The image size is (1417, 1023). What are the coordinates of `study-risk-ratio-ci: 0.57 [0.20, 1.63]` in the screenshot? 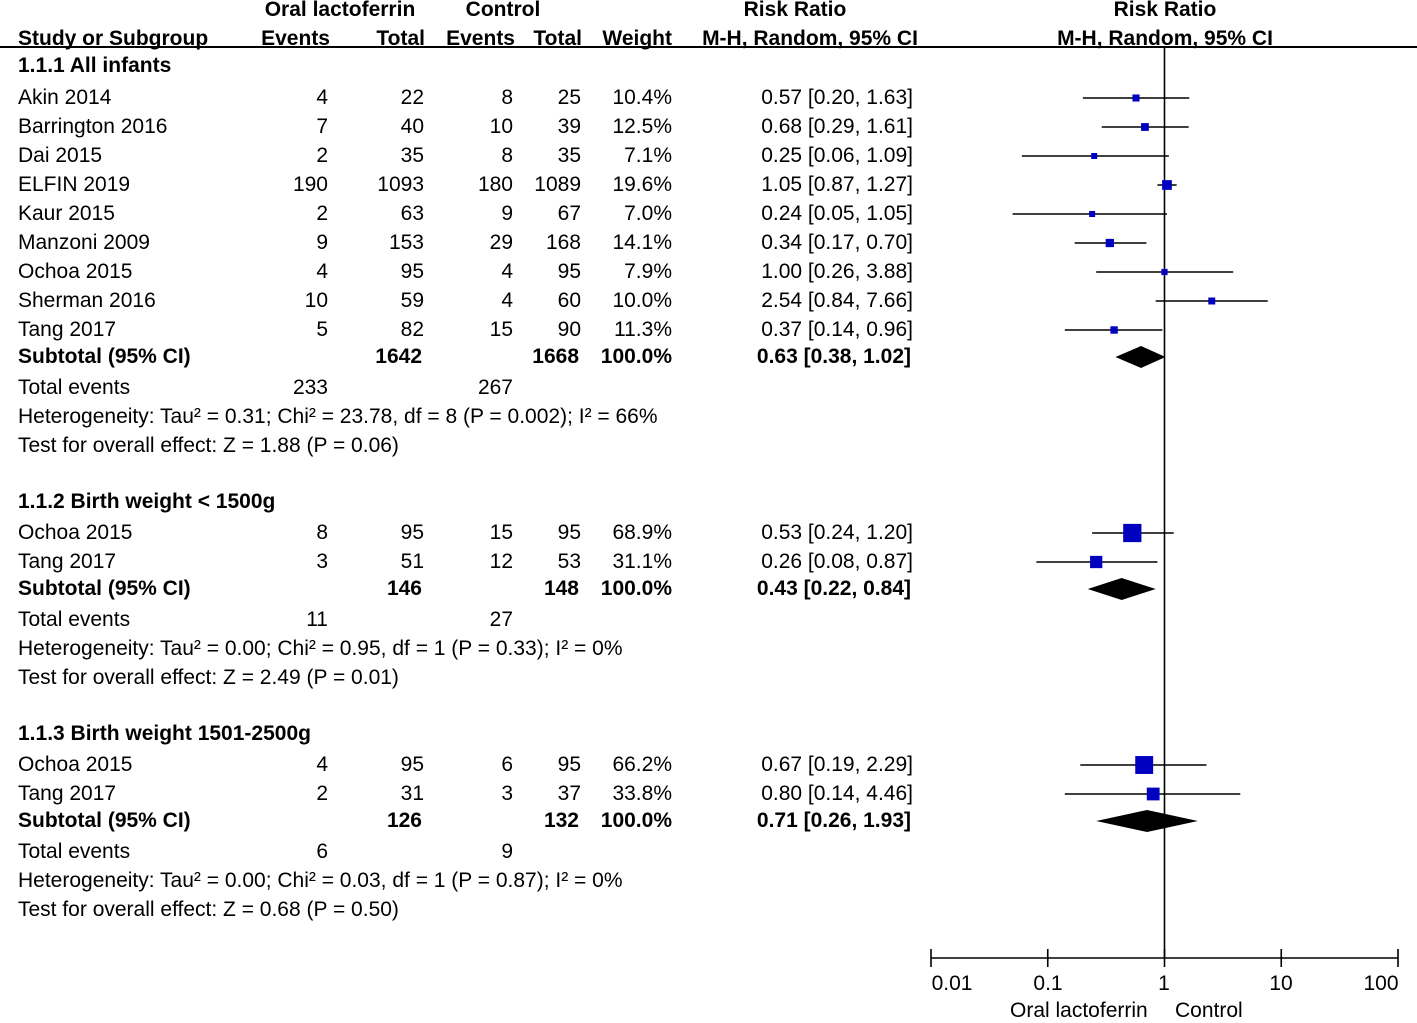 It's located at (837, 97).